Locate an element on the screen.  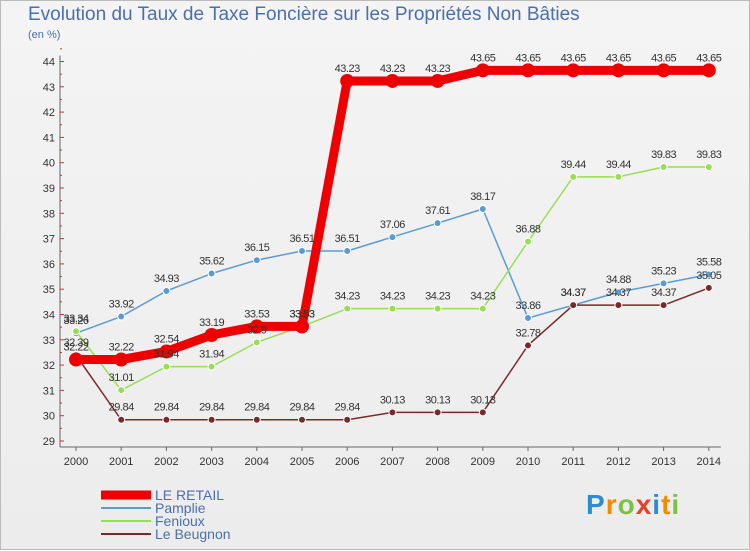
x-tick-label: 2009 is located at coordinates (483, 462).